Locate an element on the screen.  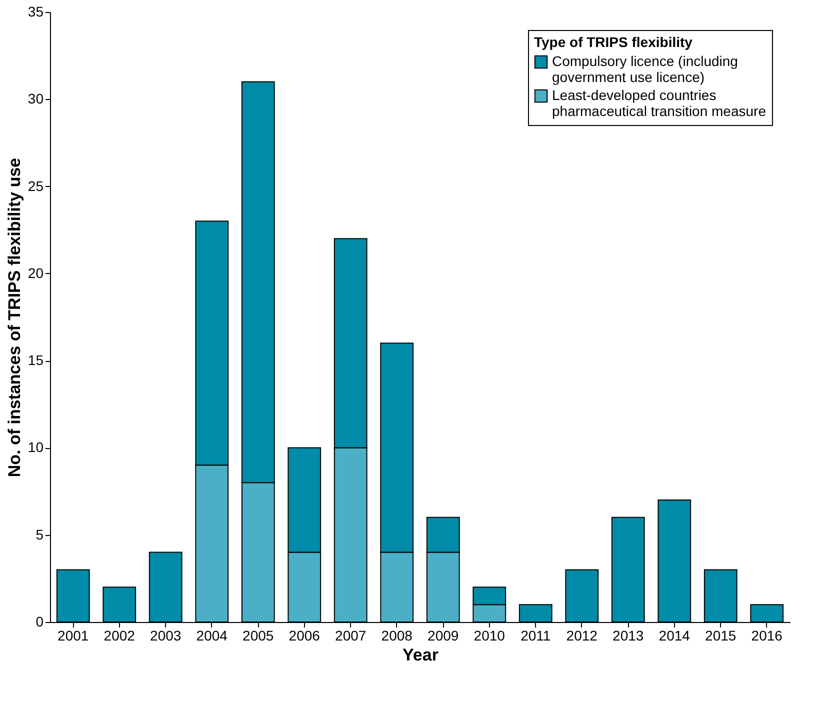
legend-title: Type of TRIPS flexibility is located at coordinates (613, 42).